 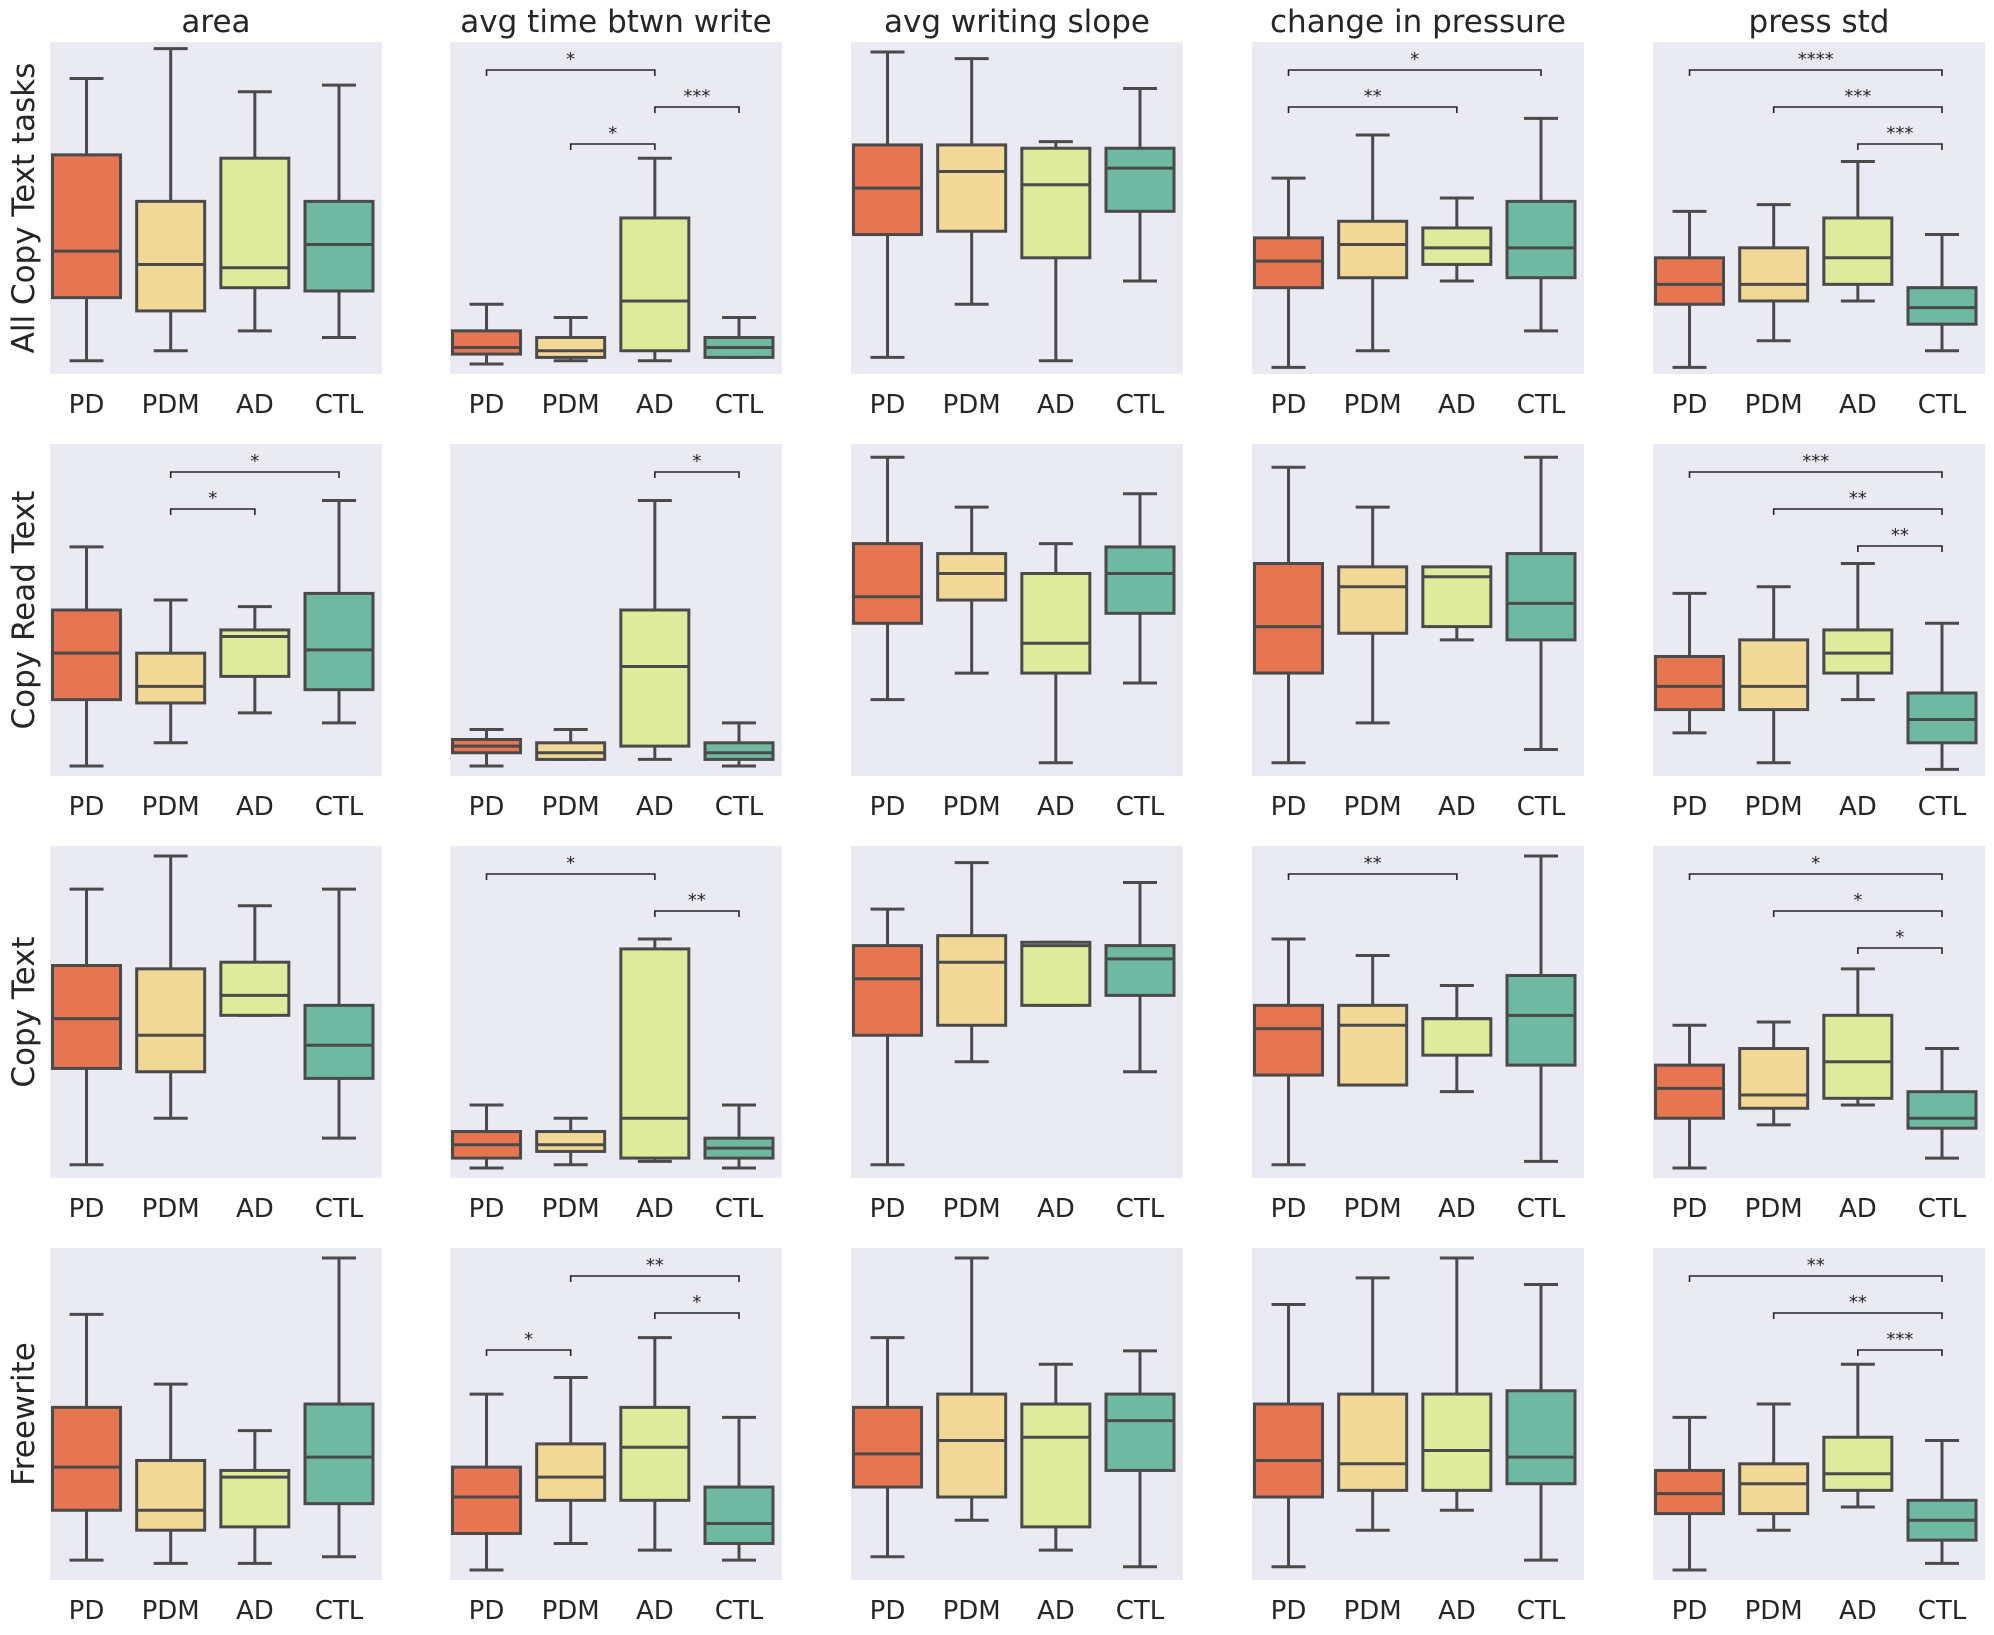 I want to click on panel-copy-text-avg-time-btwn-write: PD PDM AD CTL***, so click(x=616, y=1035).